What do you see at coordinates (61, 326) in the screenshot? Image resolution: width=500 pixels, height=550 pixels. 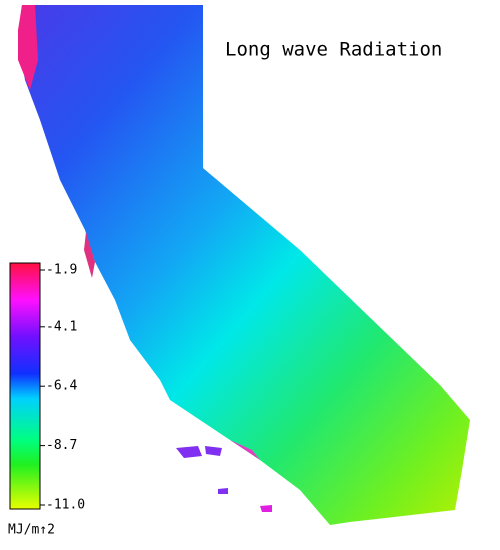 I see `colorbar-tick-label: -4.1` at bounding box center [61, 326].